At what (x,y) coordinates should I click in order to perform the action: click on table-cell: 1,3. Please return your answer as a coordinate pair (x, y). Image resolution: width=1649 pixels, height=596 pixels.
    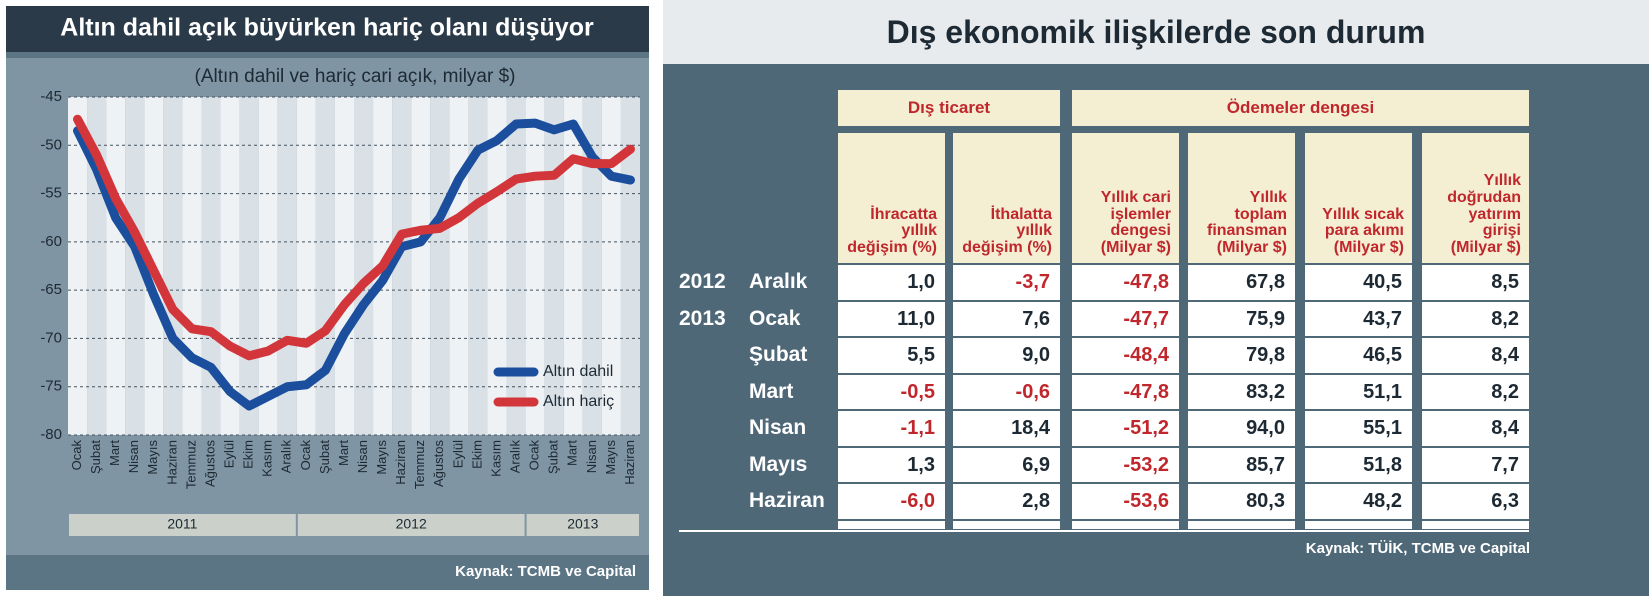
    Looking at the image, I should click on (891, 465).